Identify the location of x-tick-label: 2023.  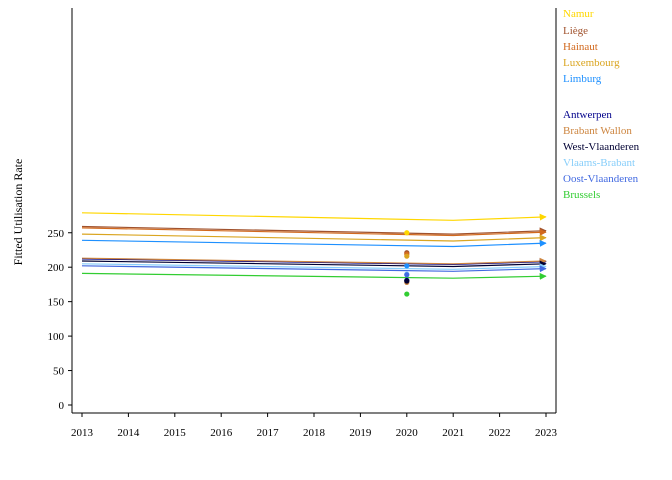
(546, 433).